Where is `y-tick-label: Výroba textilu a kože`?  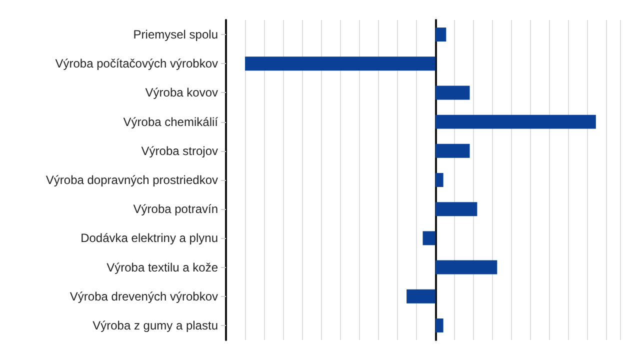
y-tick-label: Výroba textilu a kože is located at coordinates (162, 267).